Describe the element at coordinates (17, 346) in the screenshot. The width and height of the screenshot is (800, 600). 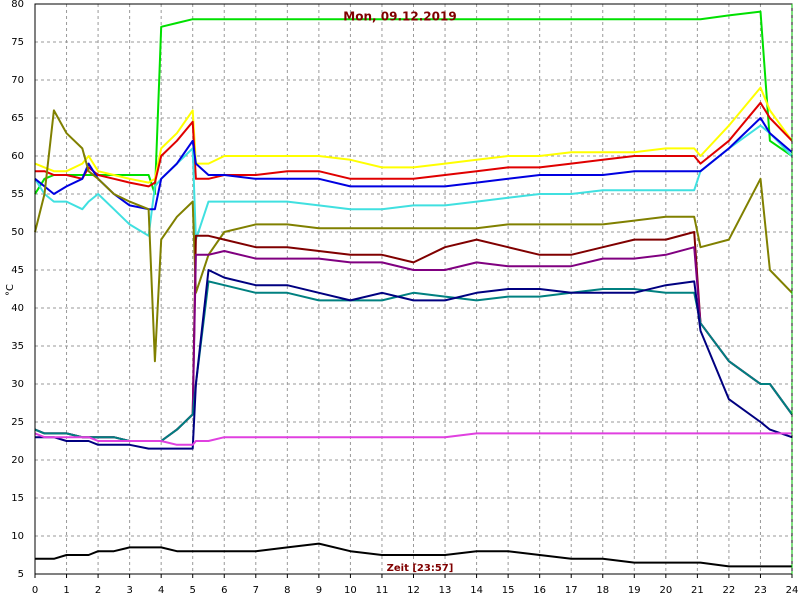
I see `y-tick-label: 35` at that location.